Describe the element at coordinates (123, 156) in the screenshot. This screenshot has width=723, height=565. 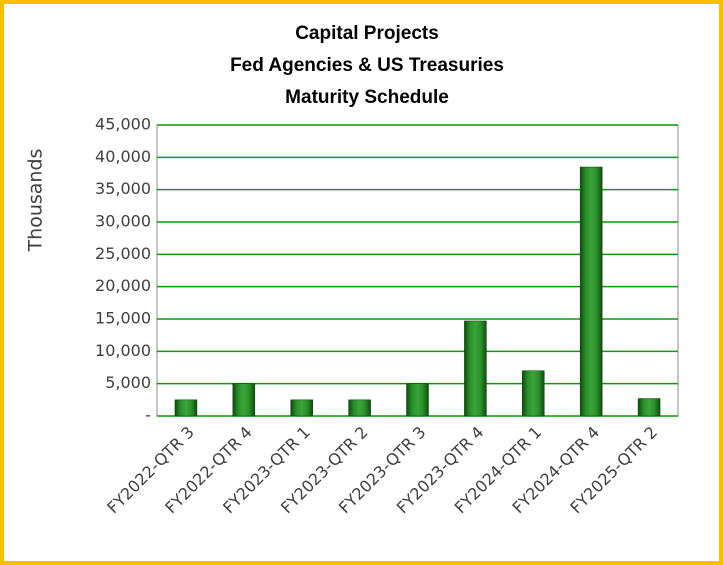
I see `y-tick-label: 40,000` at that location.